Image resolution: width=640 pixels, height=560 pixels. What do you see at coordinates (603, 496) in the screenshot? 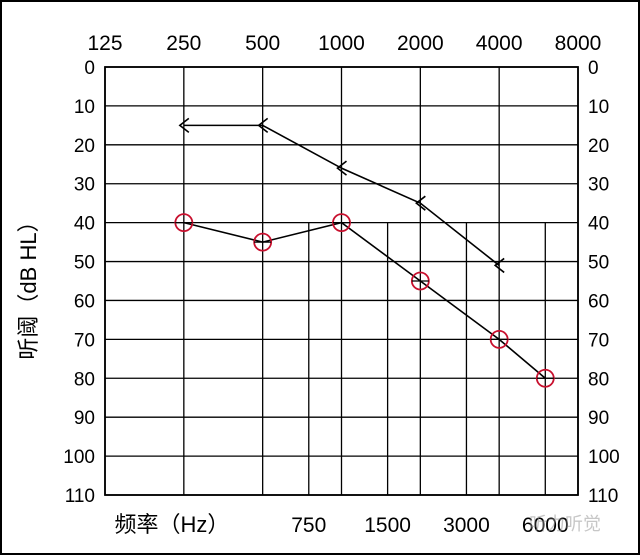
I see `y-tick-right: 110` at bounding box center [603, 496].